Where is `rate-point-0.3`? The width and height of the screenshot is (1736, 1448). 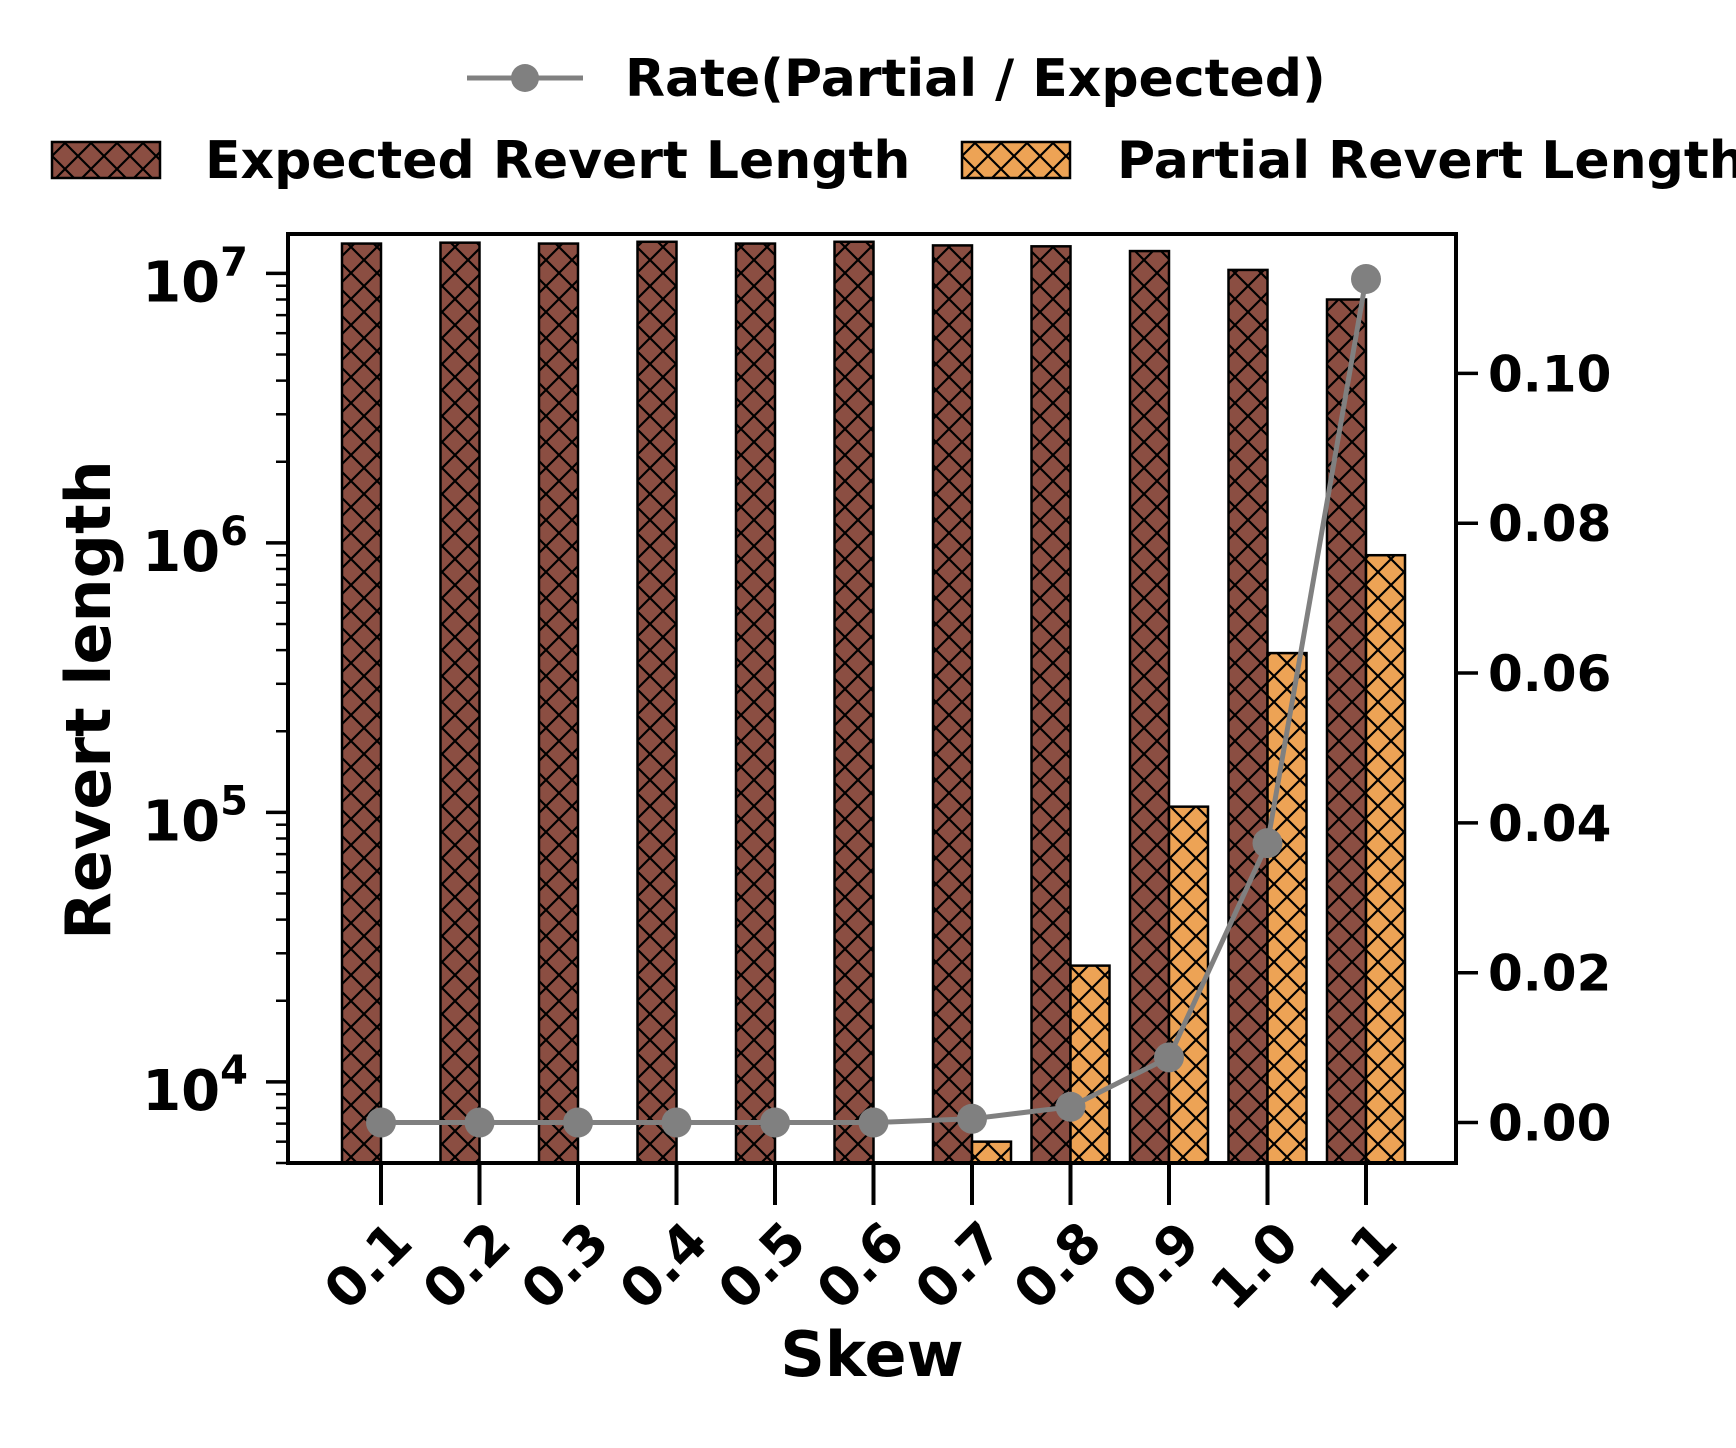 rate-point-0.3 is located at coordinates (578, 1122).